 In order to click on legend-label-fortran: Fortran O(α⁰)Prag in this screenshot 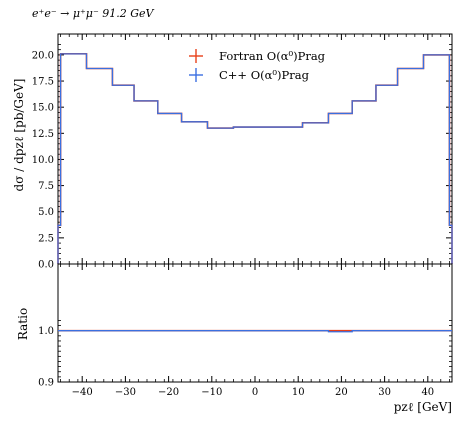, I will do `click(272, 56)`.